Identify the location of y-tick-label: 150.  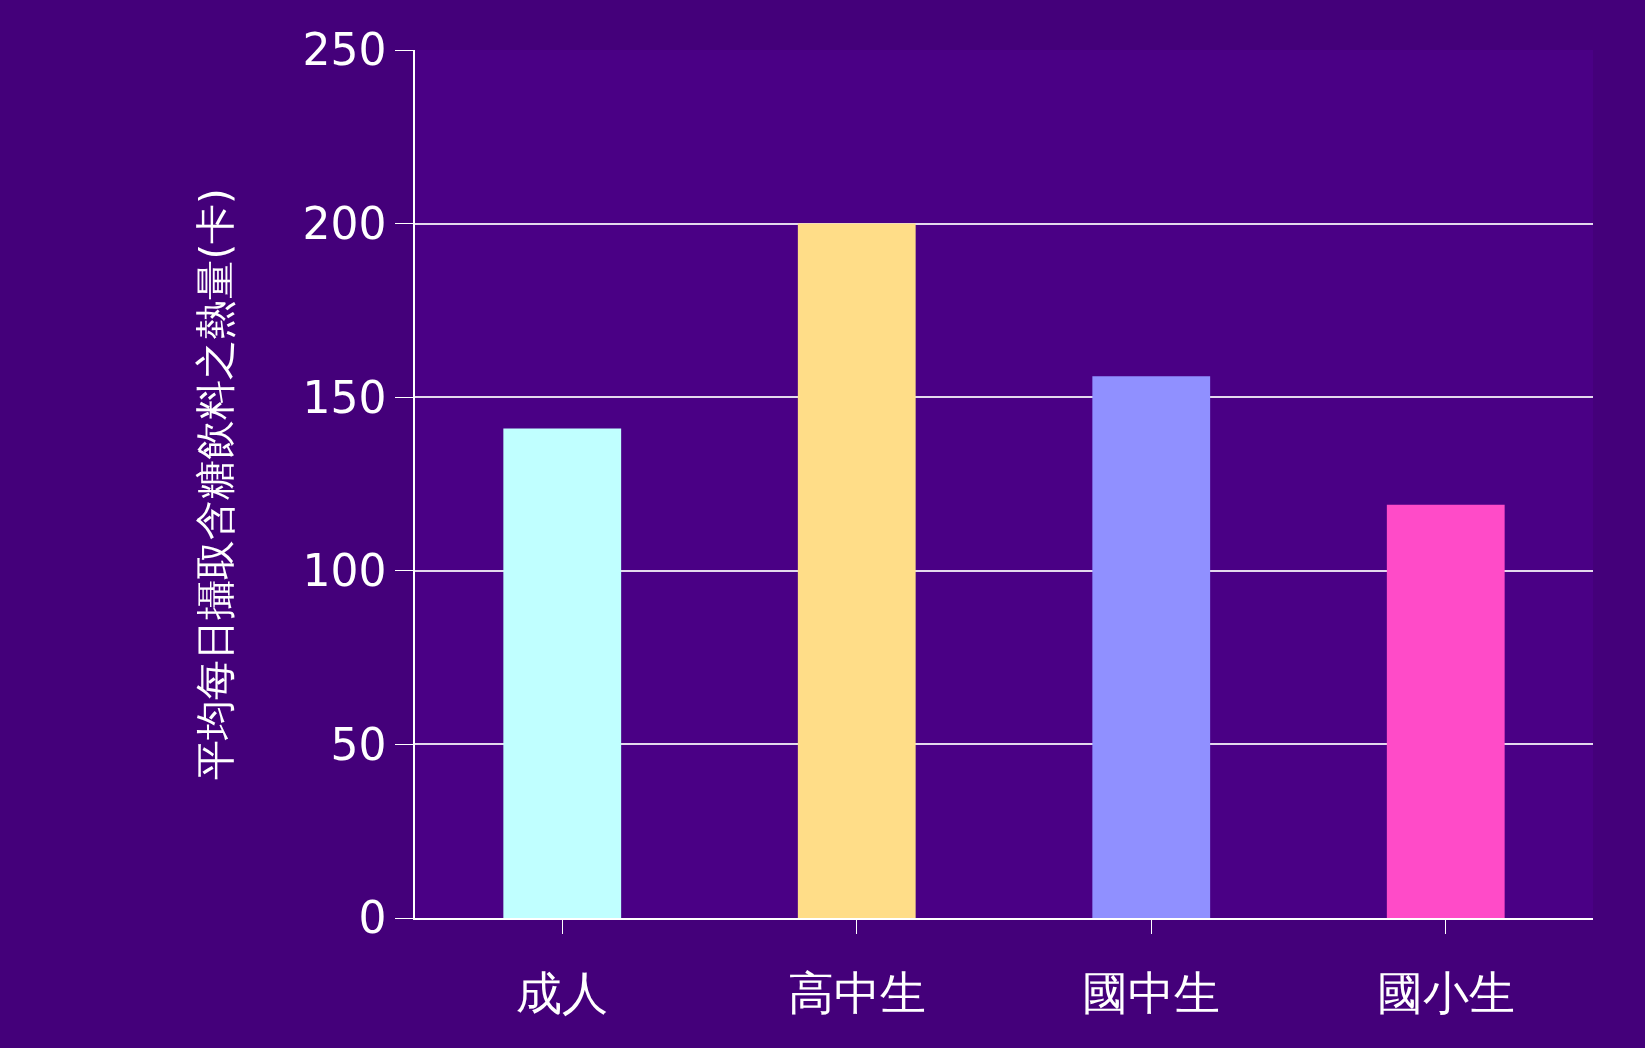
(344, 397).